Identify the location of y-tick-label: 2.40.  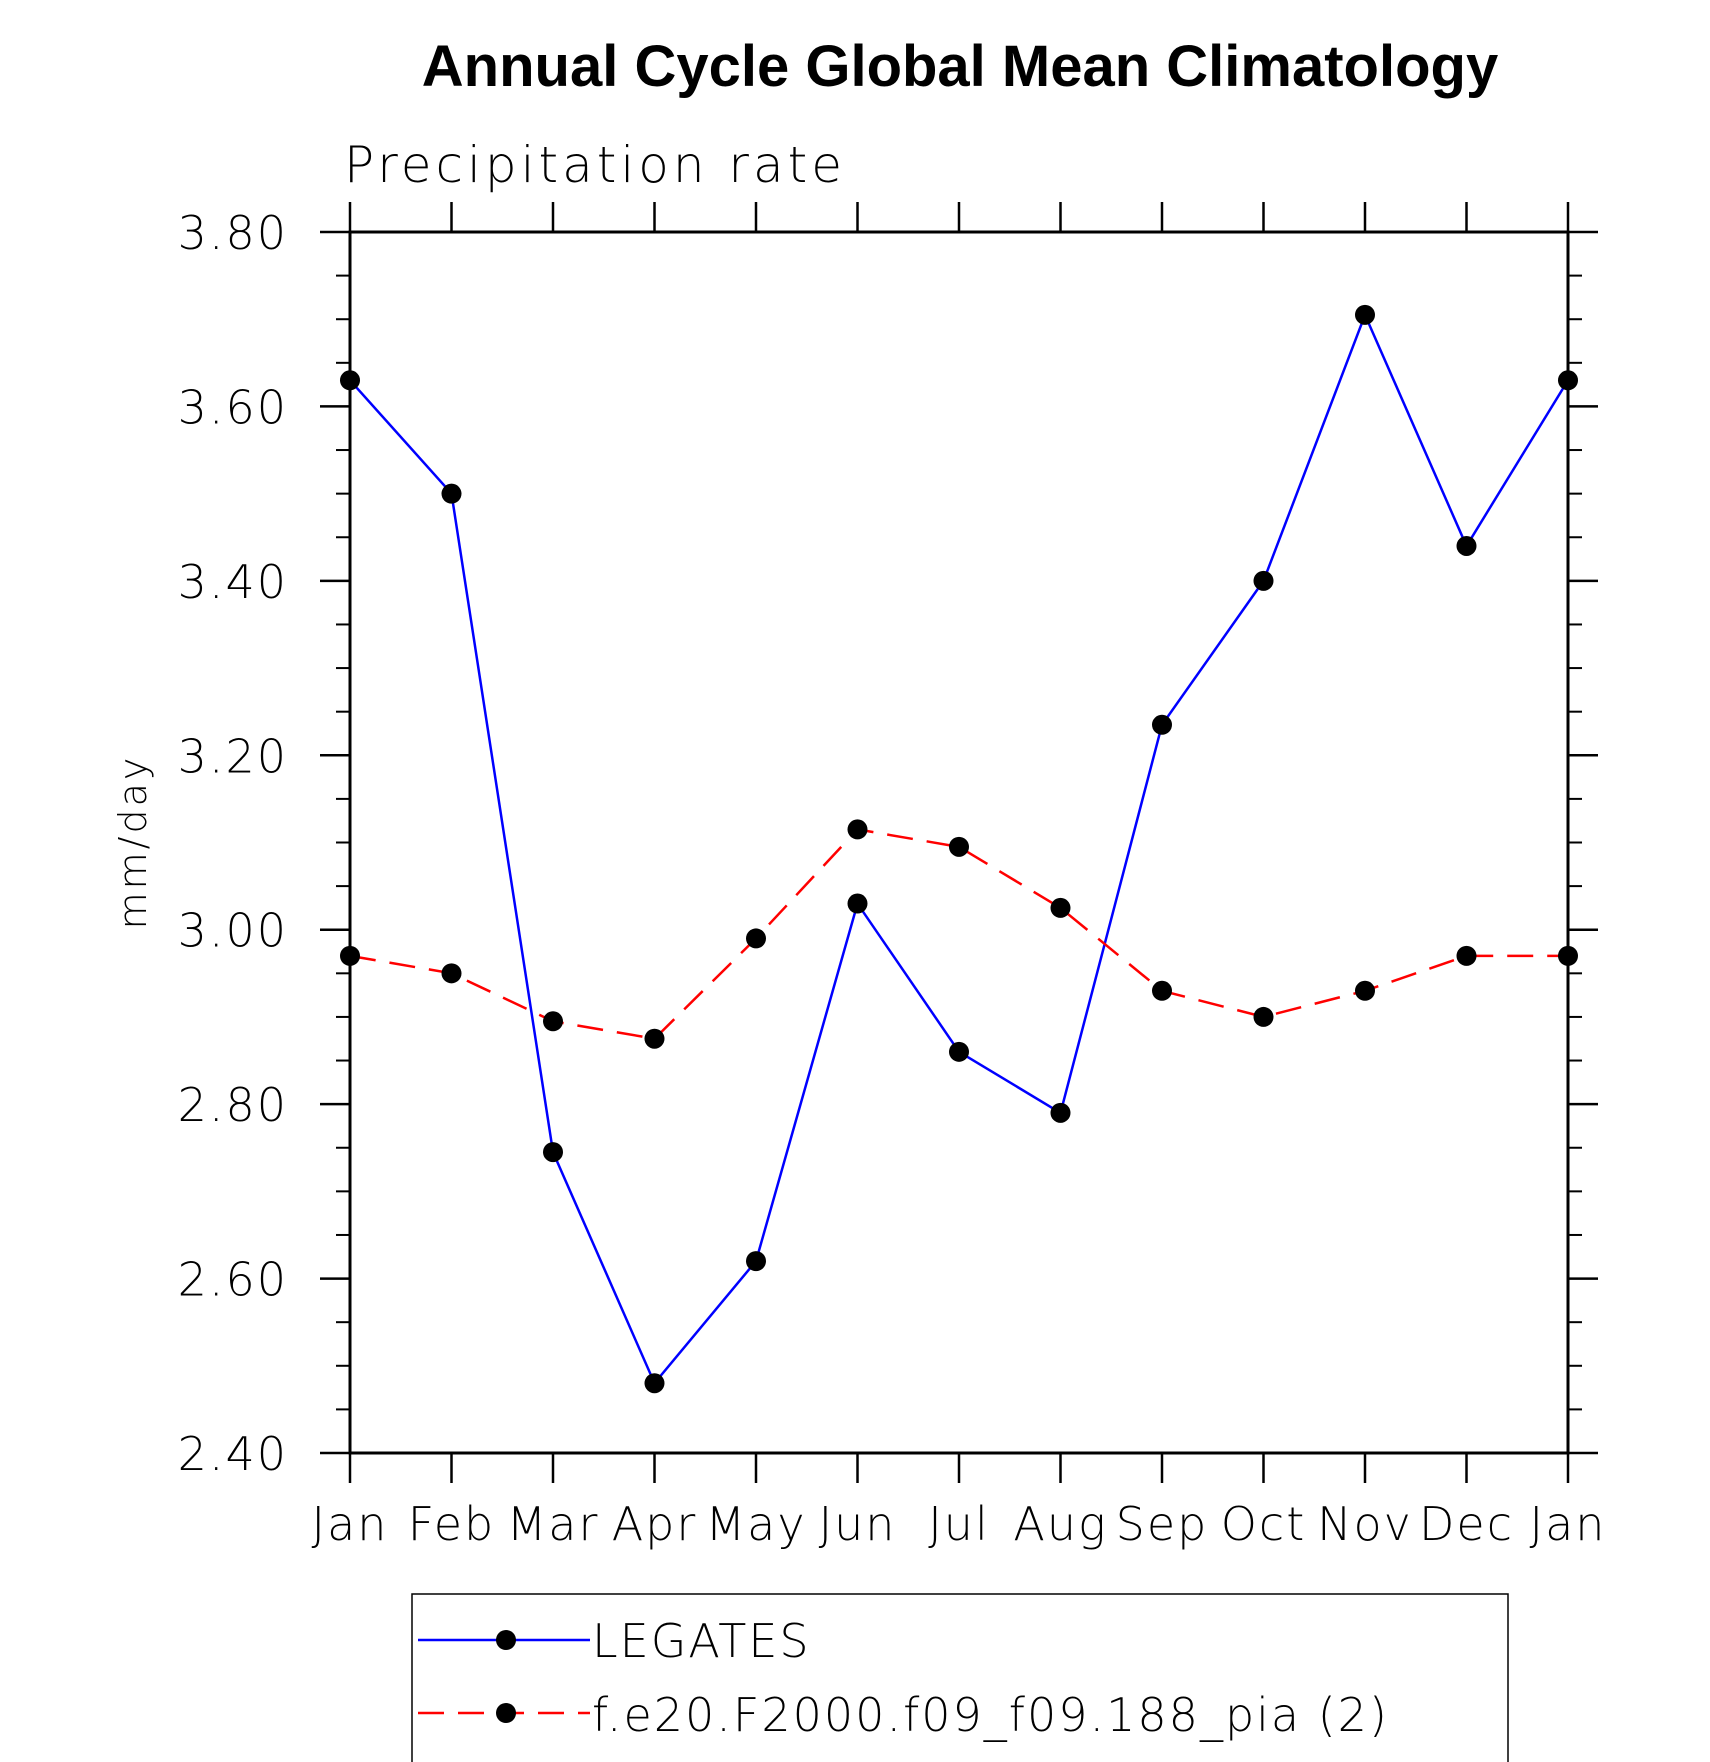
(233, 1454).